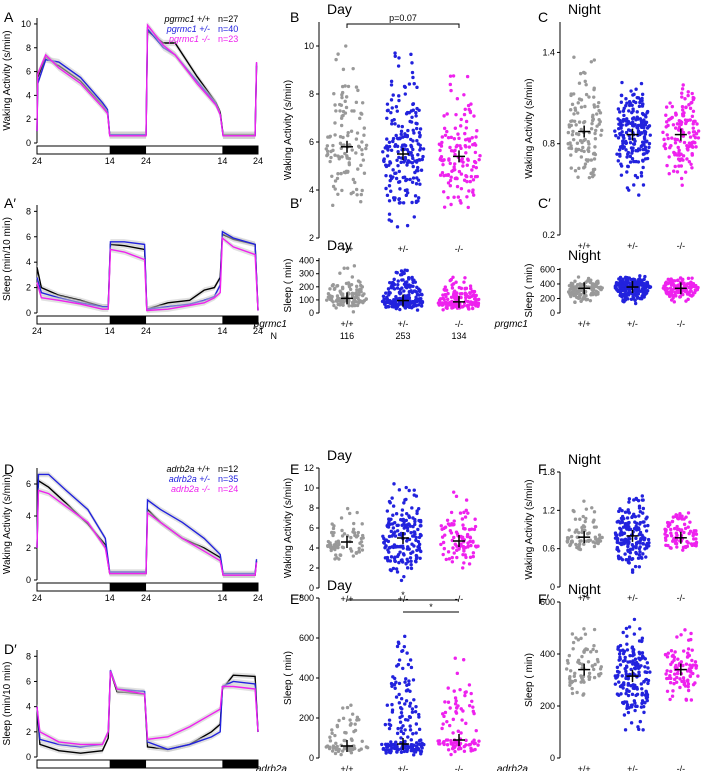 The width and height of the screenshot is (716, 771). What do you see at coordinates (311, 548) in the screenshot?
I see `y-tick-label: 4` at bounding box center [311, 548].